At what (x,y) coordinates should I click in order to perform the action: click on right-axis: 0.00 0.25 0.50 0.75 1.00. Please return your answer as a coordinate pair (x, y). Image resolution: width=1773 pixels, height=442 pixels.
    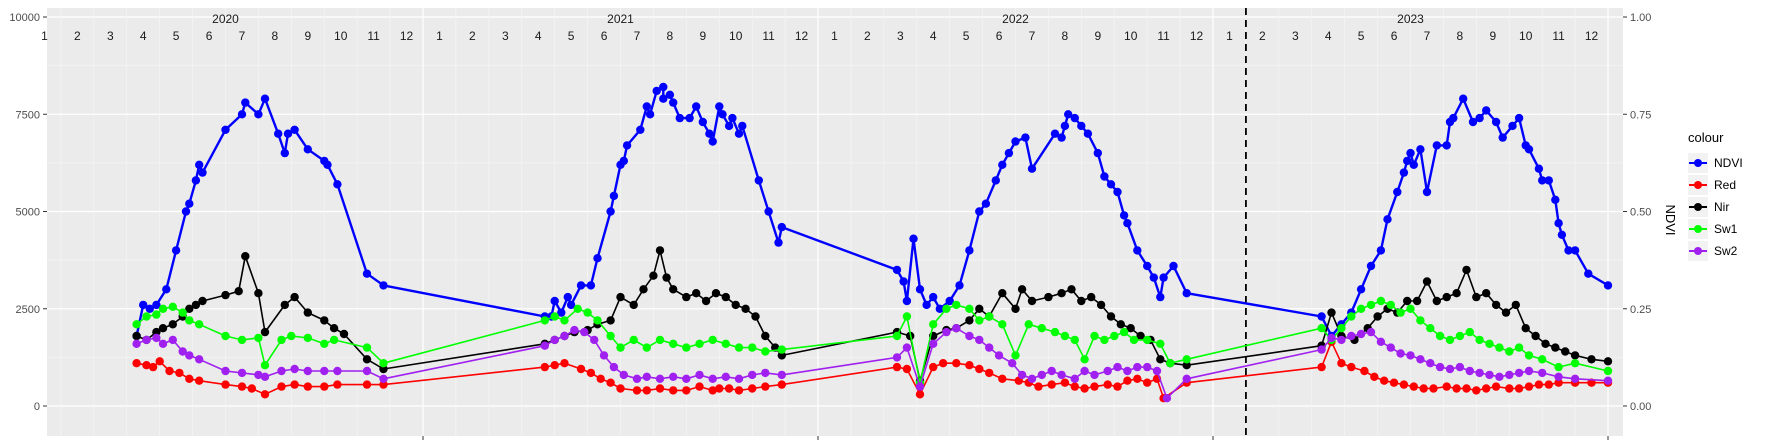
    Looking at the image, I should click on (1637, 212).